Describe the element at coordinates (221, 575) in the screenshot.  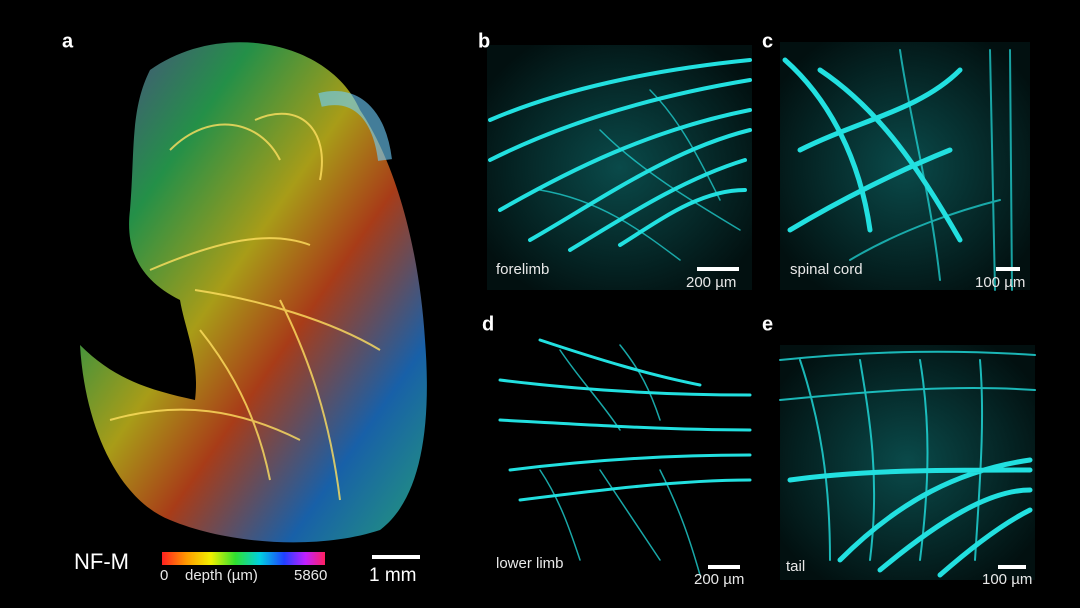
I see `colorbar-label: depth (µm)` at that location.